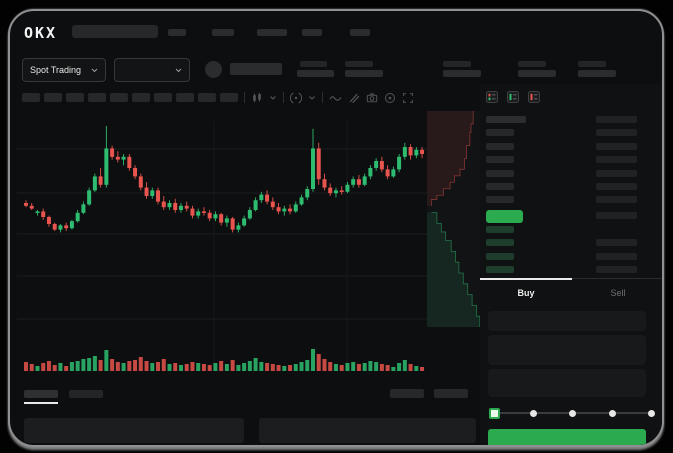 The image size is (673, 453). I want to click on line-tool-icon, so click(335, 98).